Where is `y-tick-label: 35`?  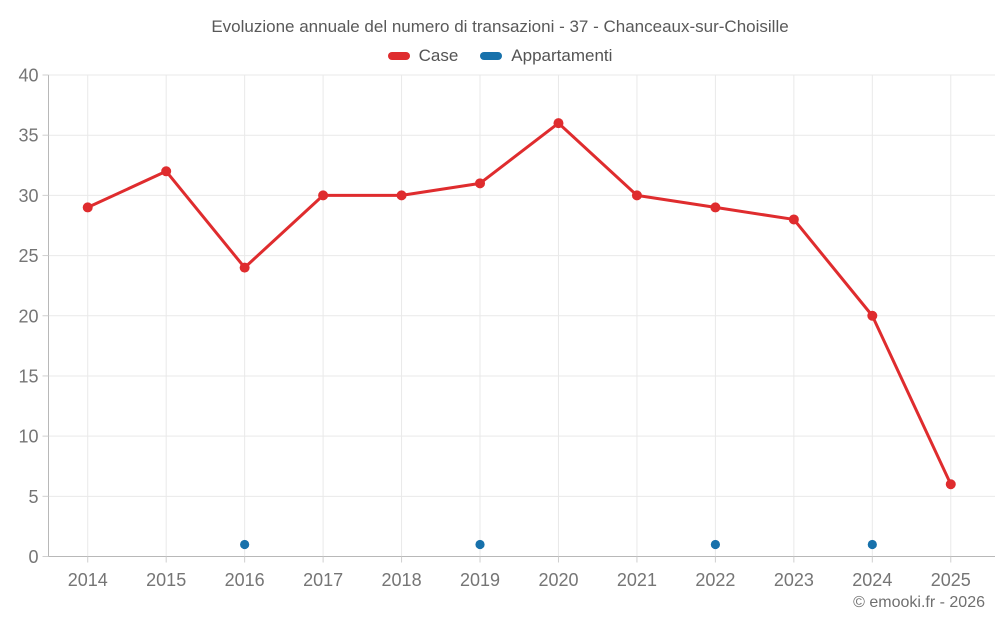 y-tick-label: 35 is located at coordinates (28, 136).